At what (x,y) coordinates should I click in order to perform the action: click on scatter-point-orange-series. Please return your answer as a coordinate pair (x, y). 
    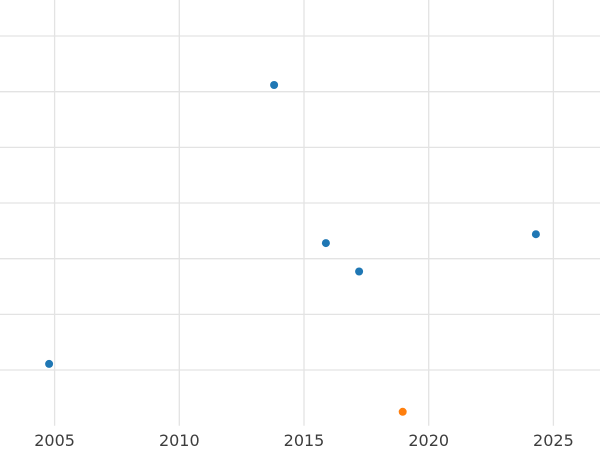
    Looking at the image, I should click on (402, 411).